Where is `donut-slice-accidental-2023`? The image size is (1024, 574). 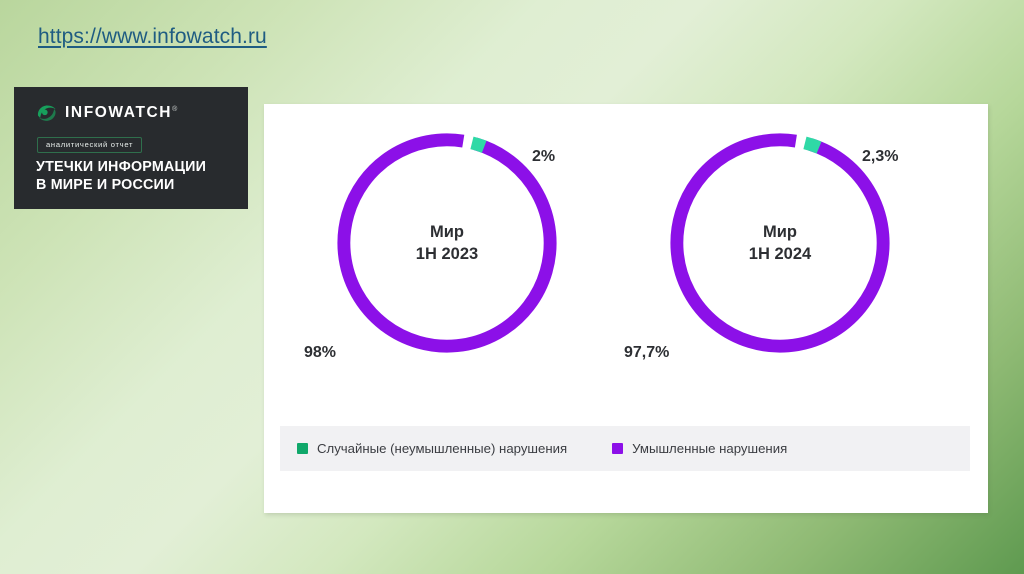 donut-slice-accidental-2023 is located at coordinates (447, 243).